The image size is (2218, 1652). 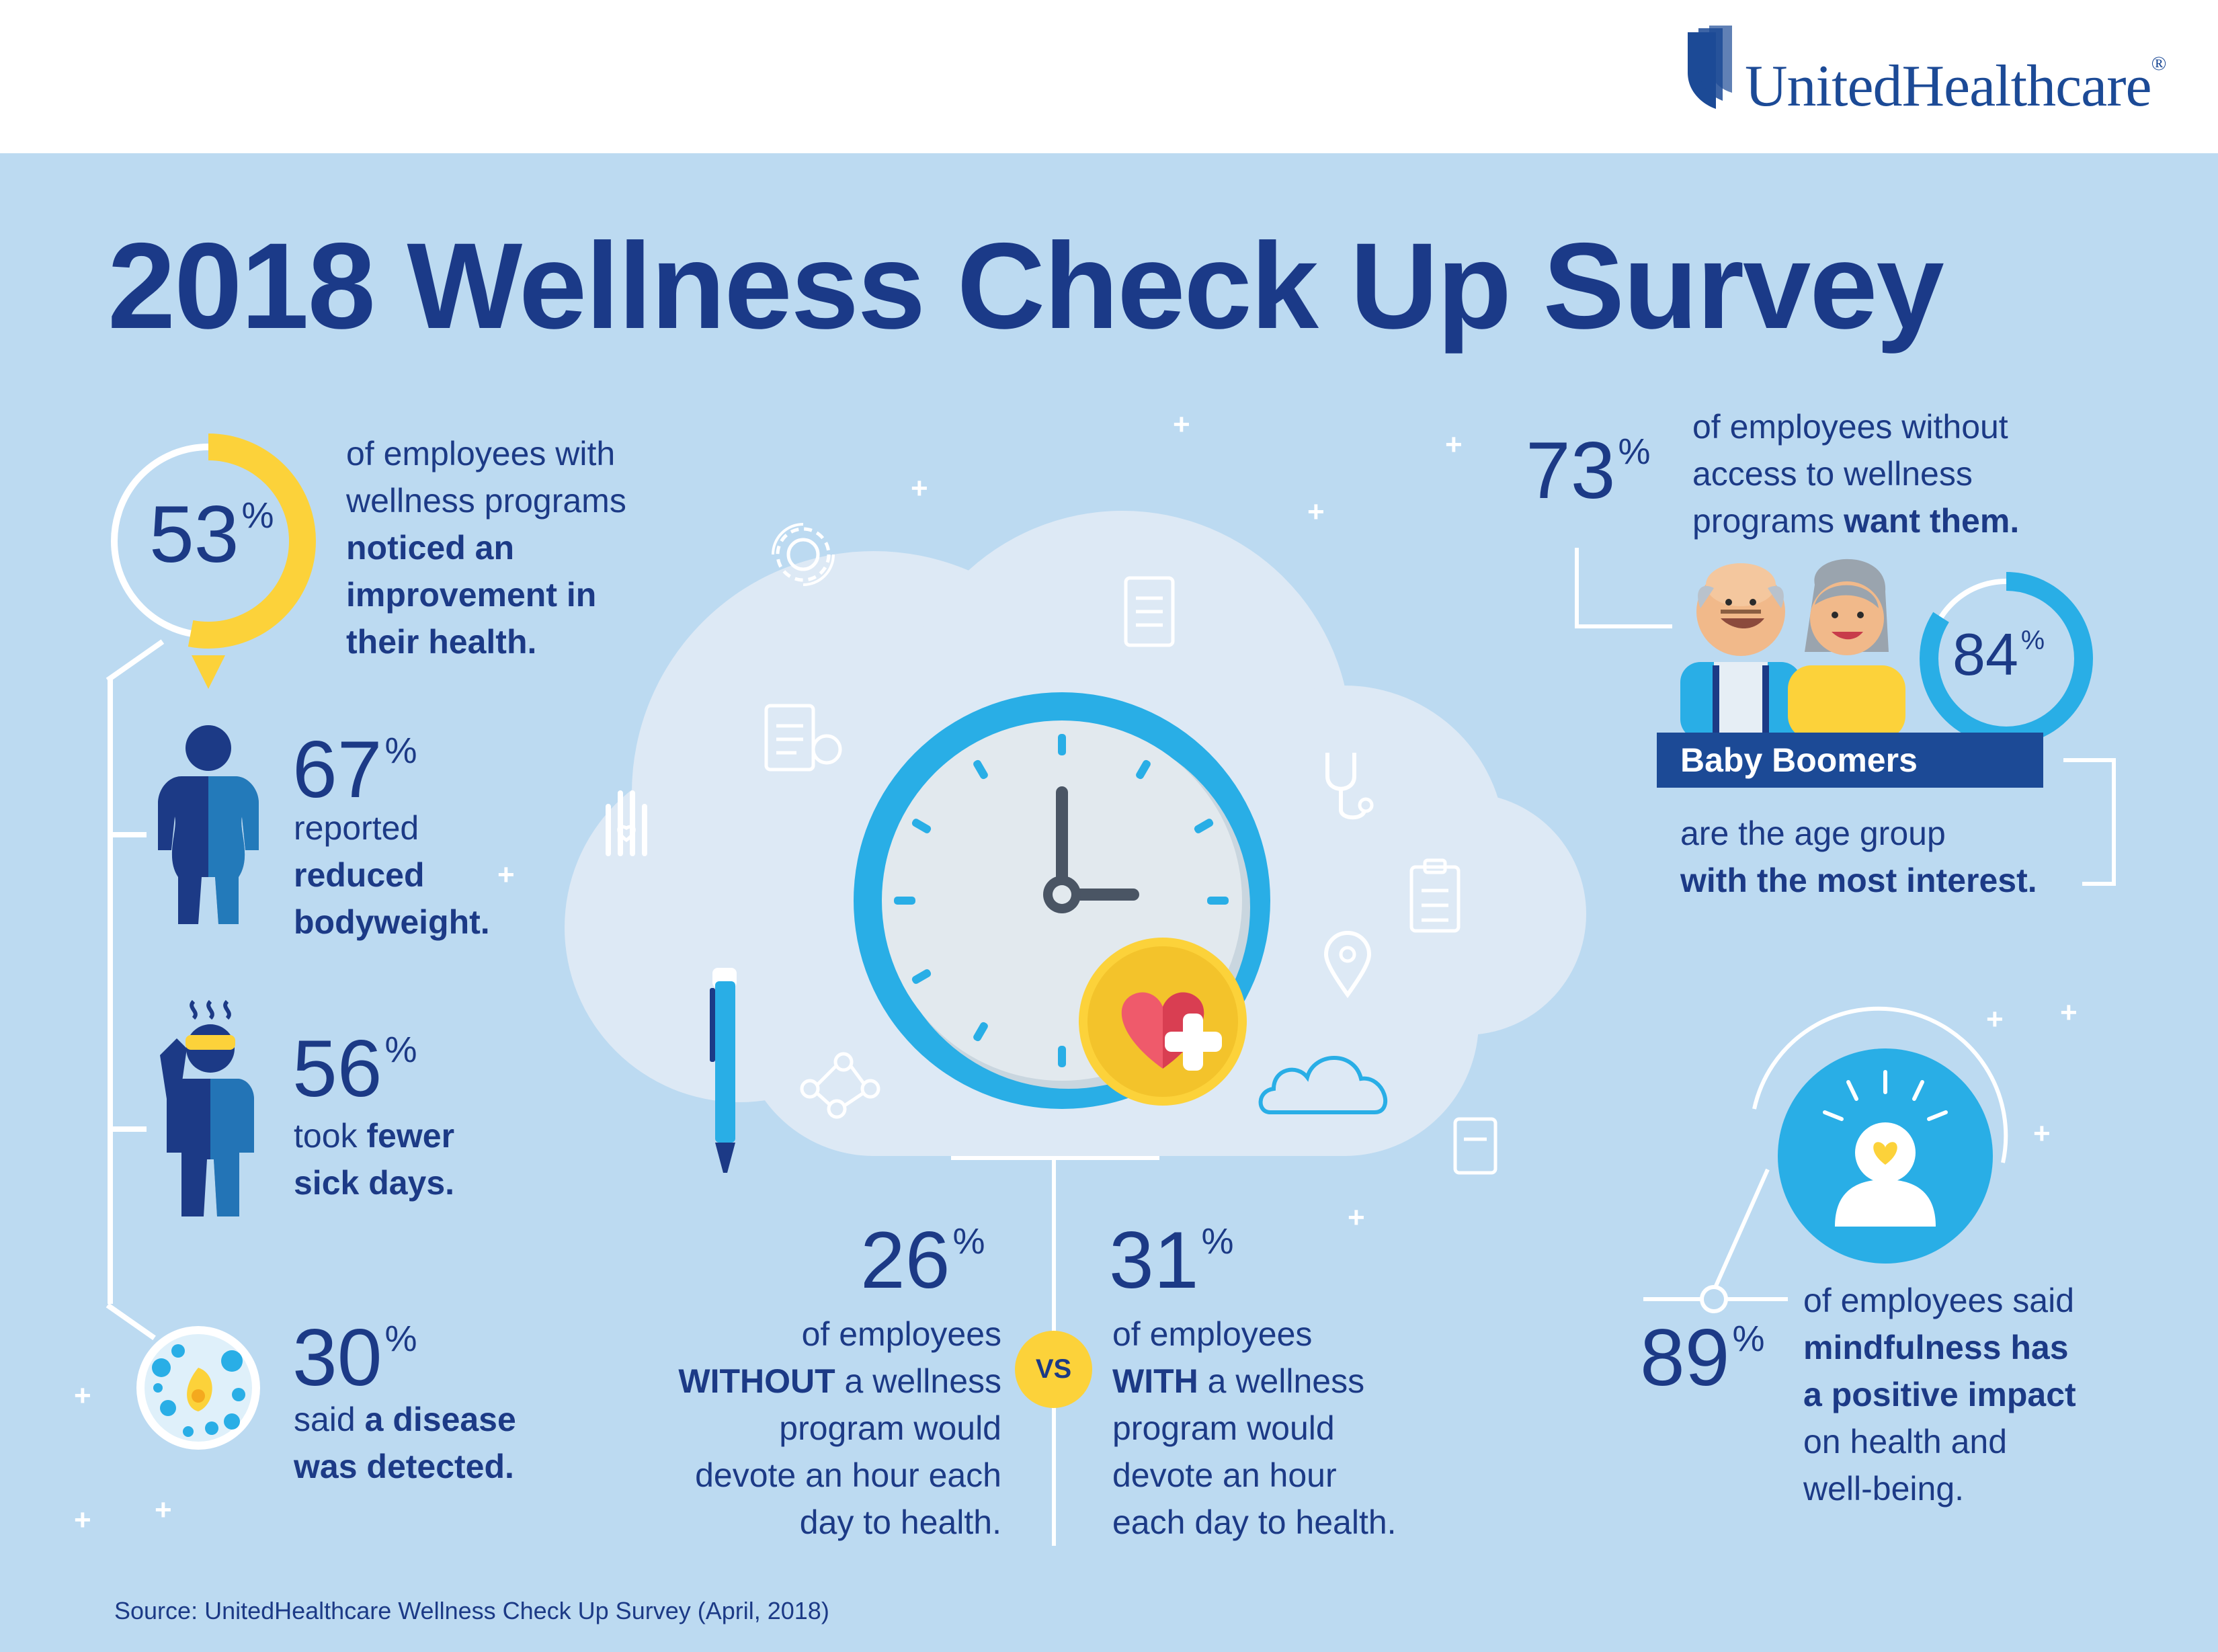 I want to click on baby-boomers-banner: Baby Boomers, so click(x=1850, y=761).